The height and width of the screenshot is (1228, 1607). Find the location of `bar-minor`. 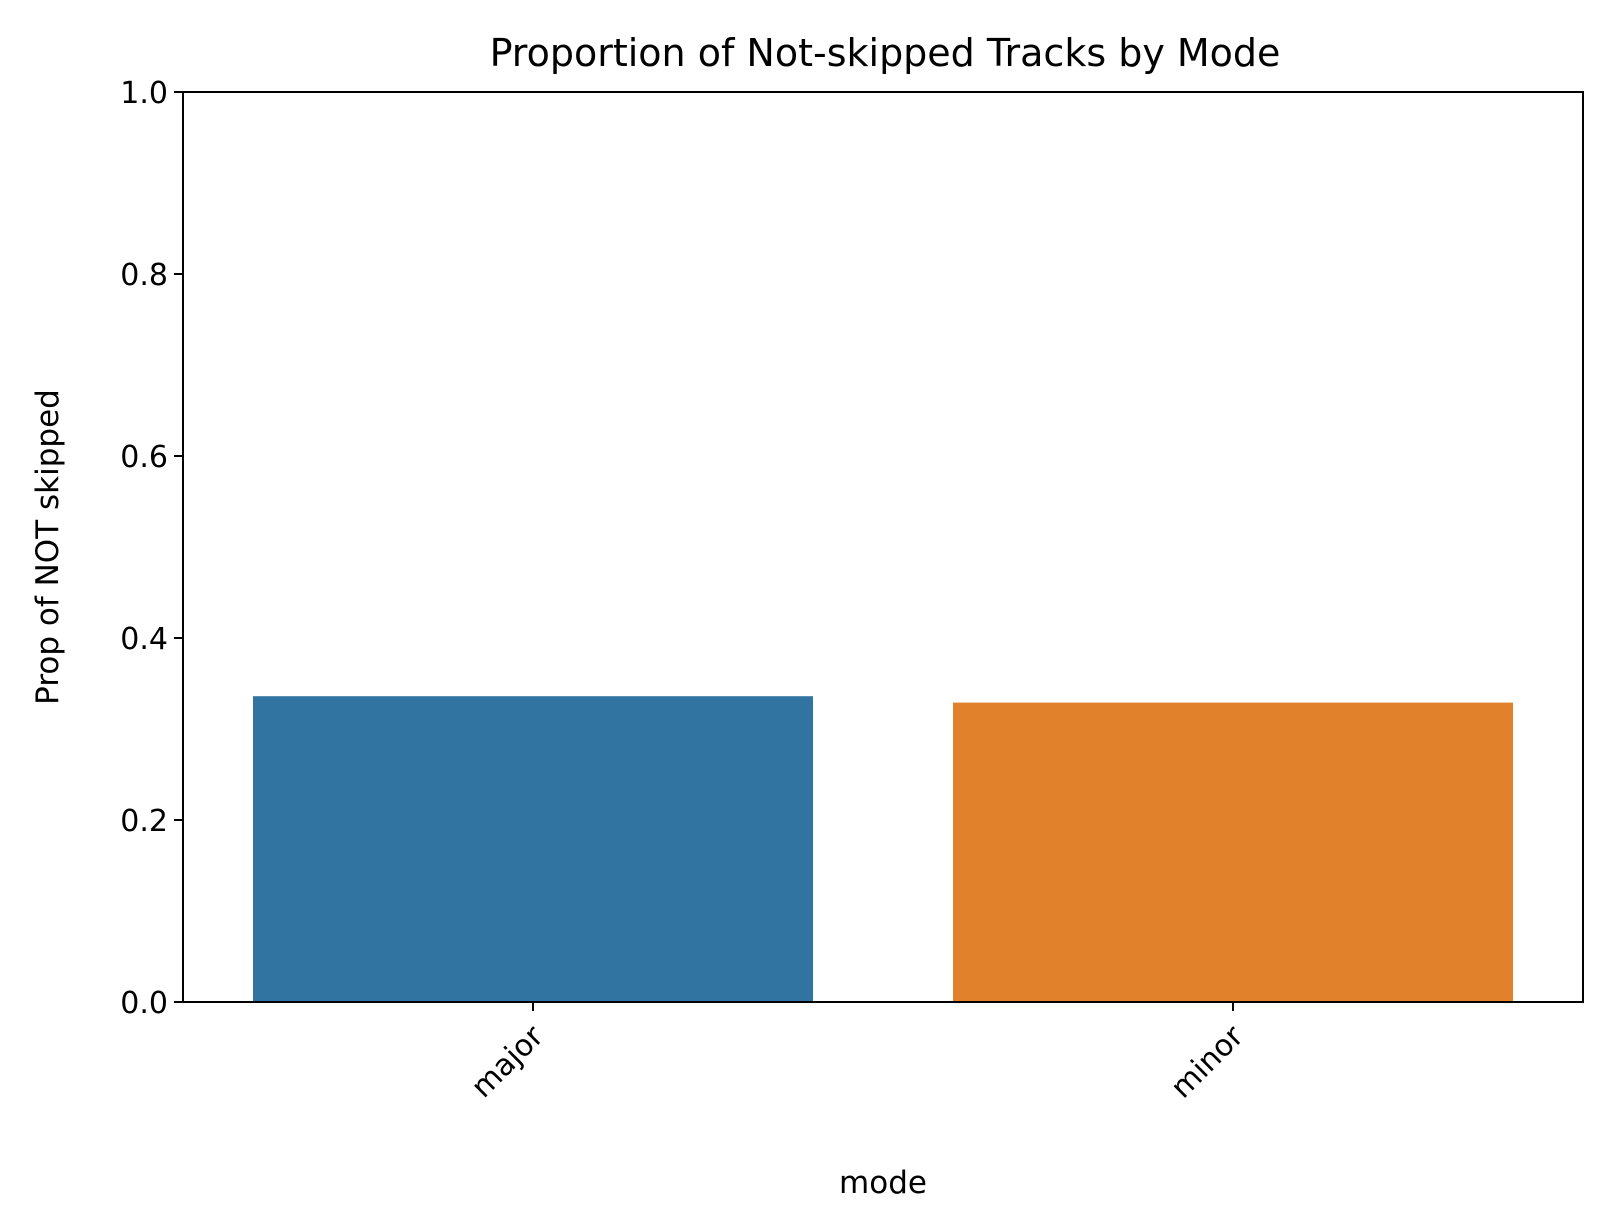

bar-minor is located at coordinates (1233, 852).